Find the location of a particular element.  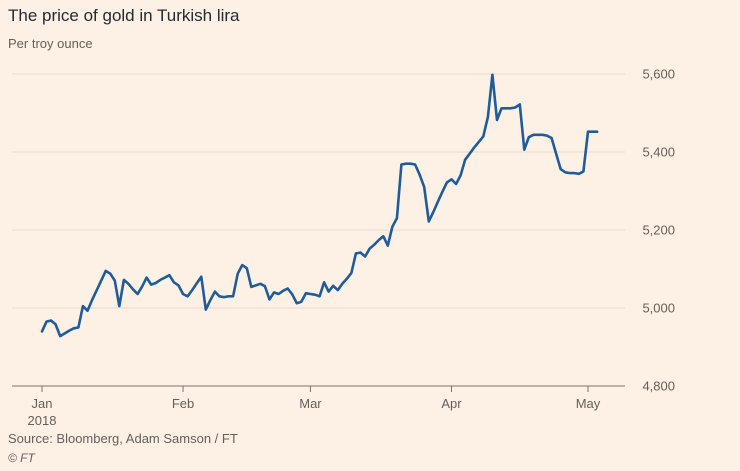

y-tick-label: 5,200 is located at coordinates (658, 230).